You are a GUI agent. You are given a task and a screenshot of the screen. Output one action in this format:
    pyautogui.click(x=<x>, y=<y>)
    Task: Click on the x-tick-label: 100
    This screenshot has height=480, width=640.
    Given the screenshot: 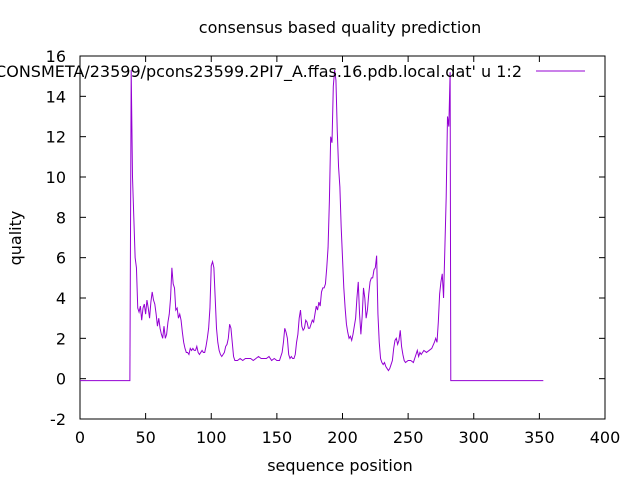 What is the action you would take?
    pyautogui.click(x=211, y=437)
    